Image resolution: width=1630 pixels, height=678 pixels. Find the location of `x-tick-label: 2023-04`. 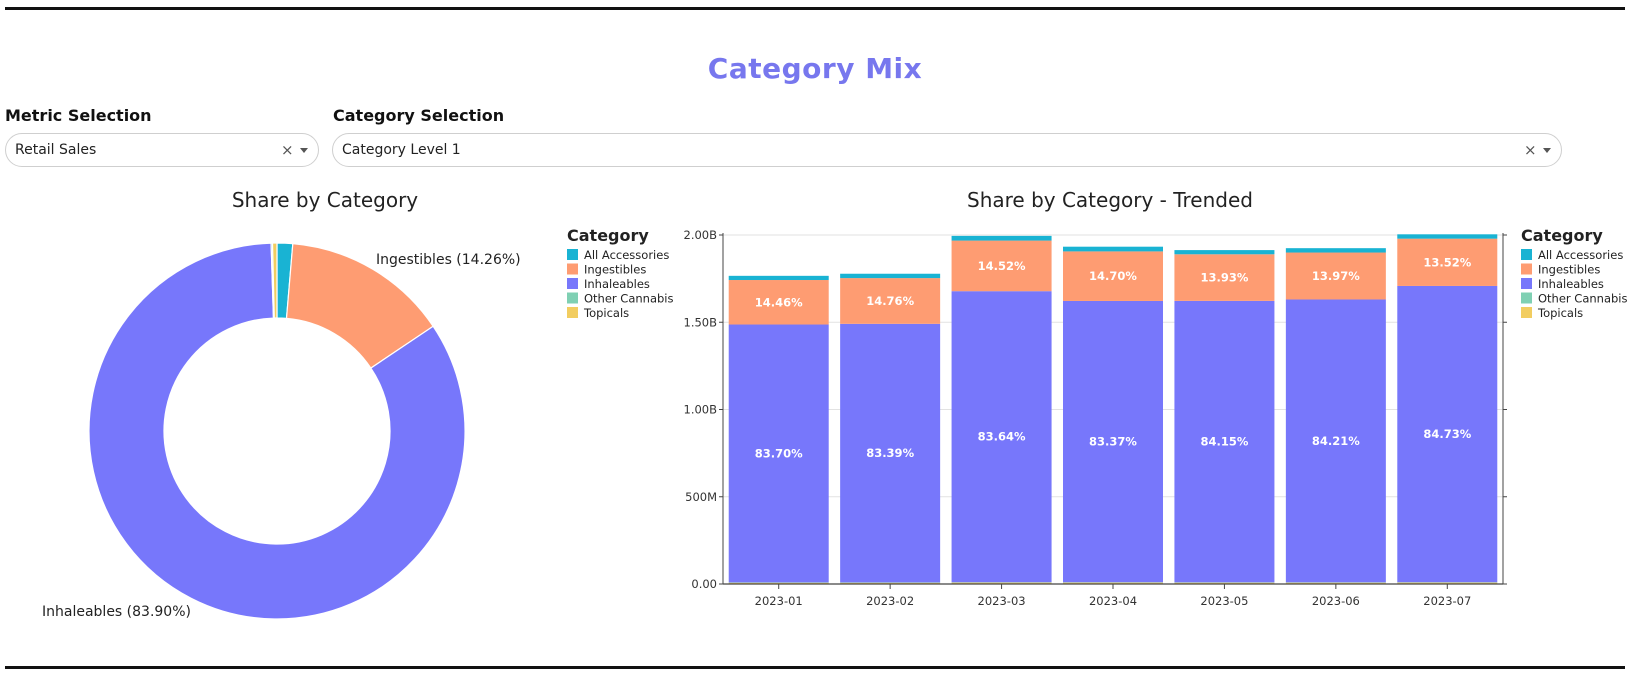

x-tick-label: 2023-04 is located at coordinates (1113, 601).